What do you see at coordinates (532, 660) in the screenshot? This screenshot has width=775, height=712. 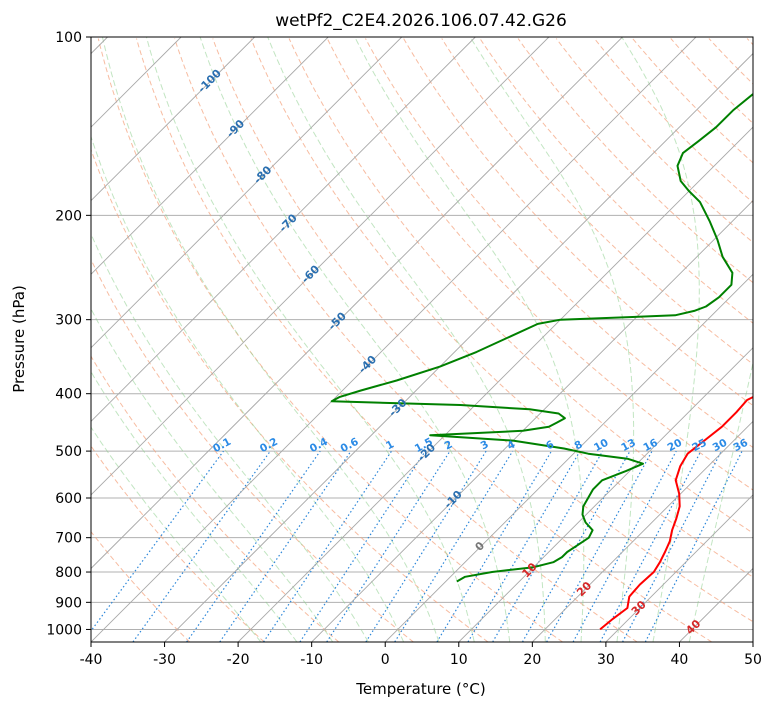 I see `x-tick-label: 20` at bounding box center [532, 660].